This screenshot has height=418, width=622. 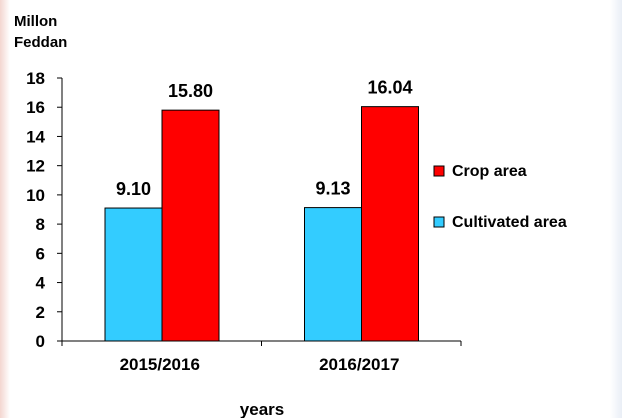 What do you see at coordinates (40, 312) in the screenshot?
I see `y-tick-label: 2` at bounding box center [40, 312].